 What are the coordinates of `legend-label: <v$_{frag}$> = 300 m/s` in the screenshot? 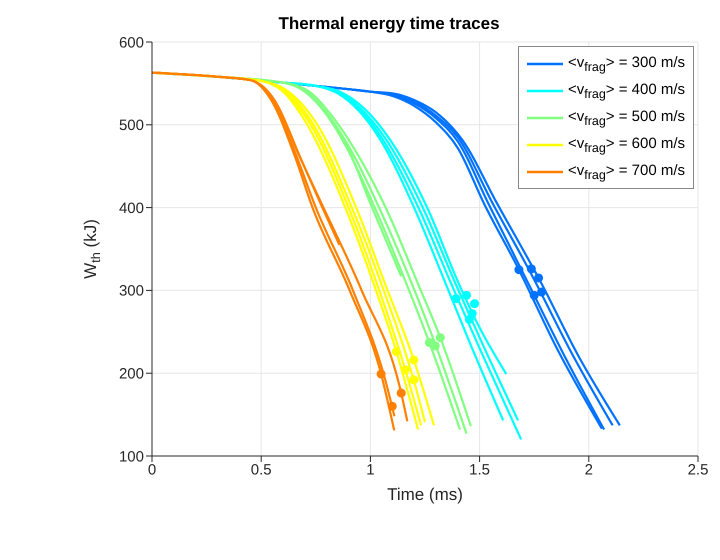 It's located at (626, 64).